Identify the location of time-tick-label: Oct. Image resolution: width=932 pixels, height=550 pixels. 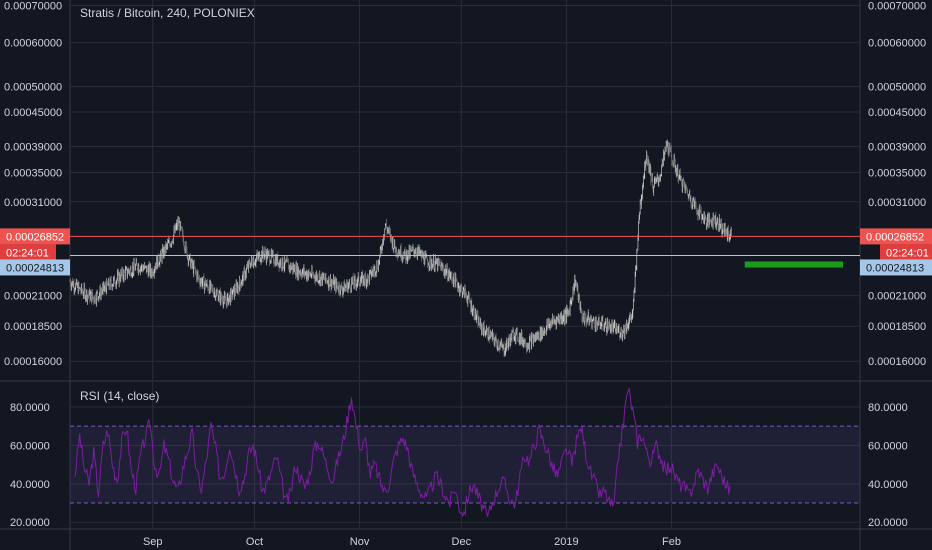
(254, 542).